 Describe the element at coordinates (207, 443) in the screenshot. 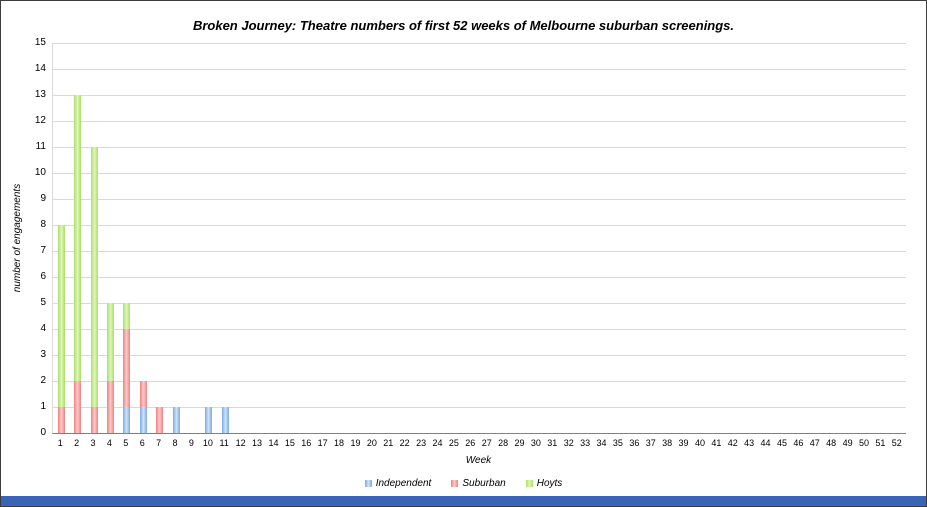

I see `x-tick-label: 10` at that location.